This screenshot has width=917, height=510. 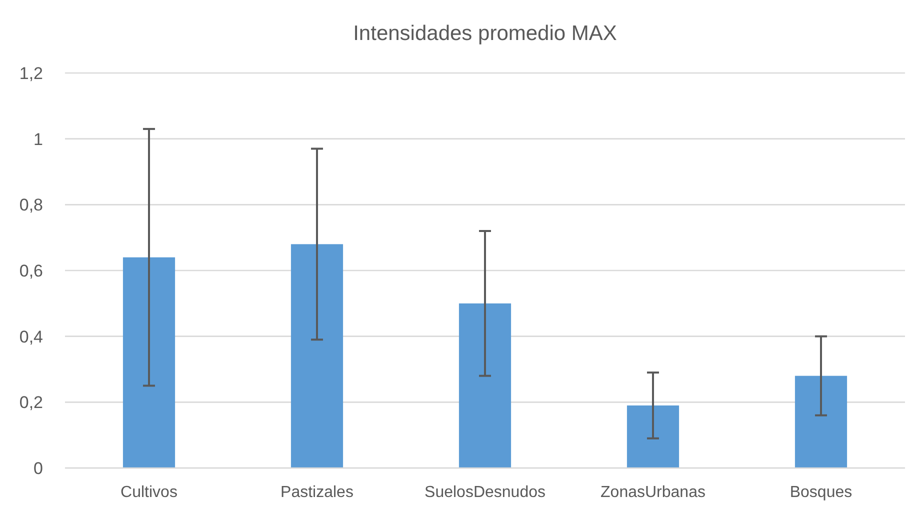 What do you see at coordinates (317, 492) in the screenshot?
I see `x-tick-label: Pastizales` at bounding box center [317, 492].